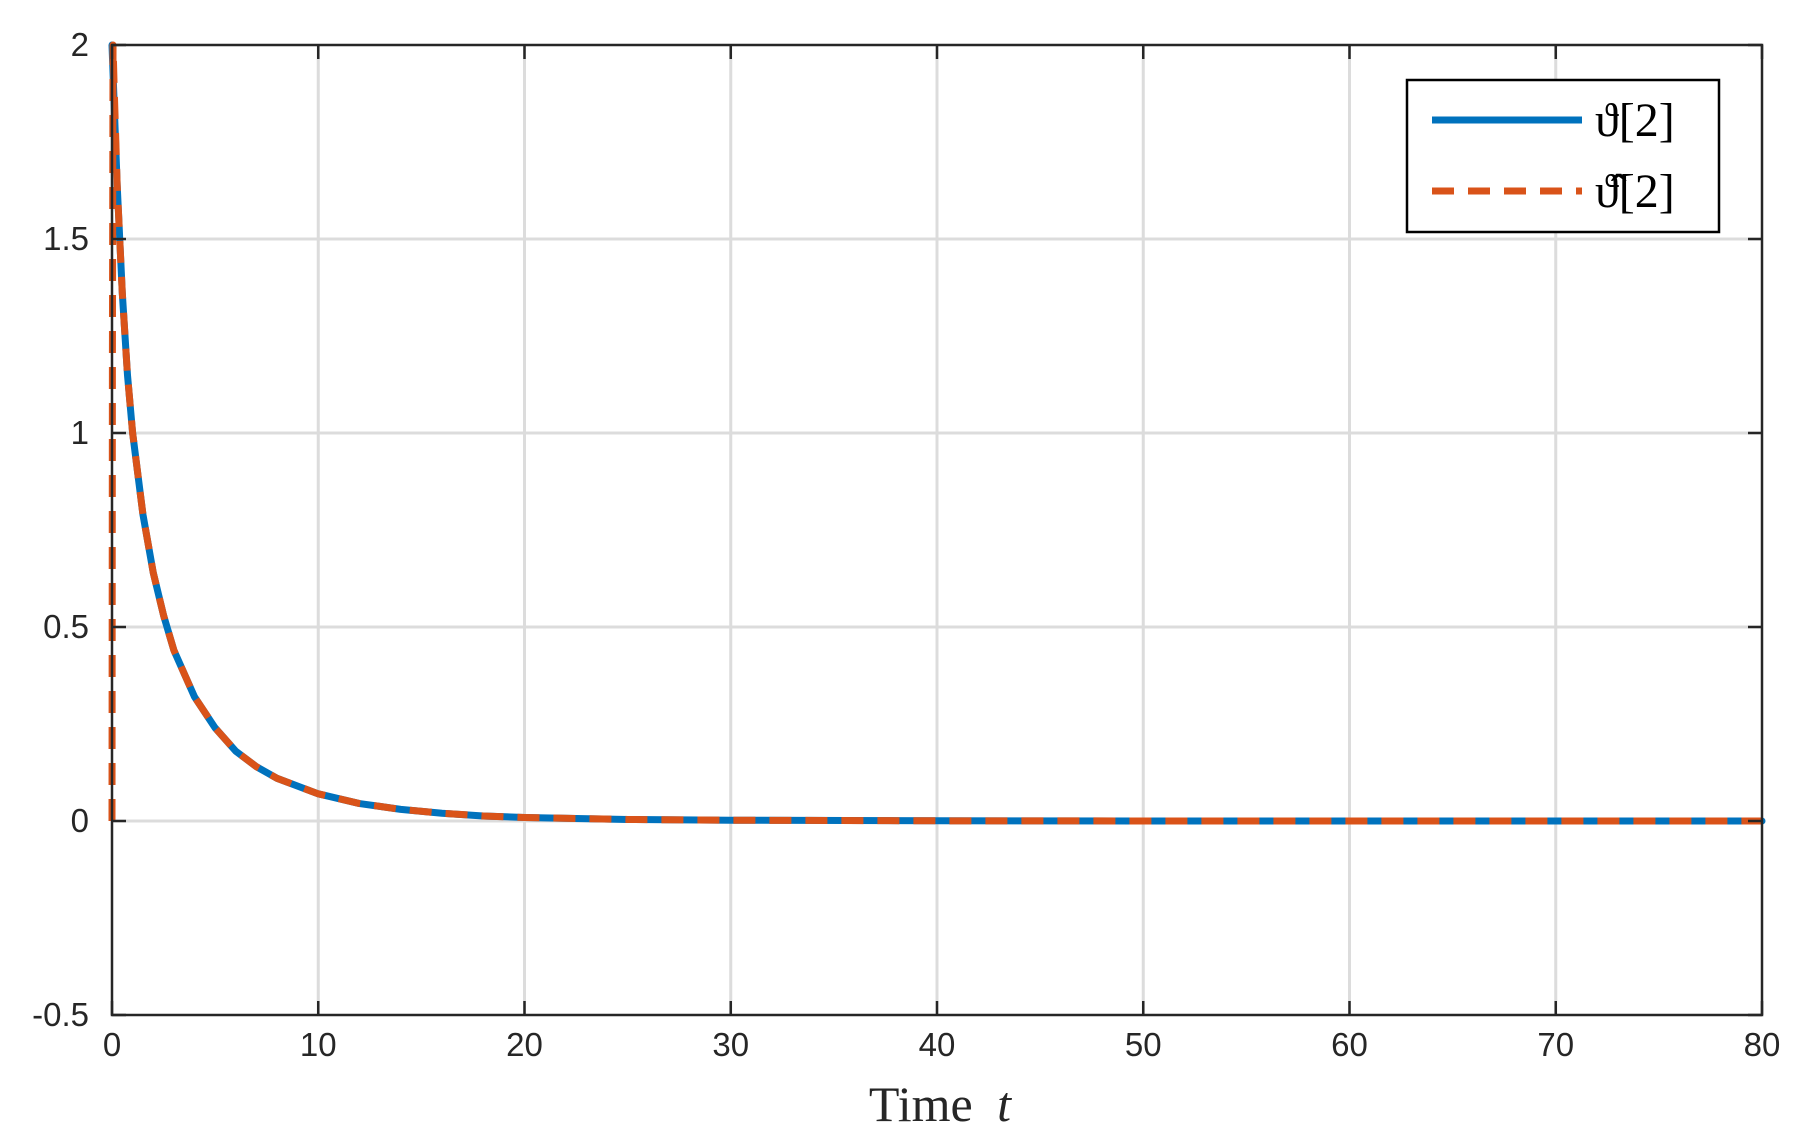  What do you see at coordinates (1349, 1044) in the screenshot?
I see `x-tick-label: 60` at bounding box center [1349, 1044].